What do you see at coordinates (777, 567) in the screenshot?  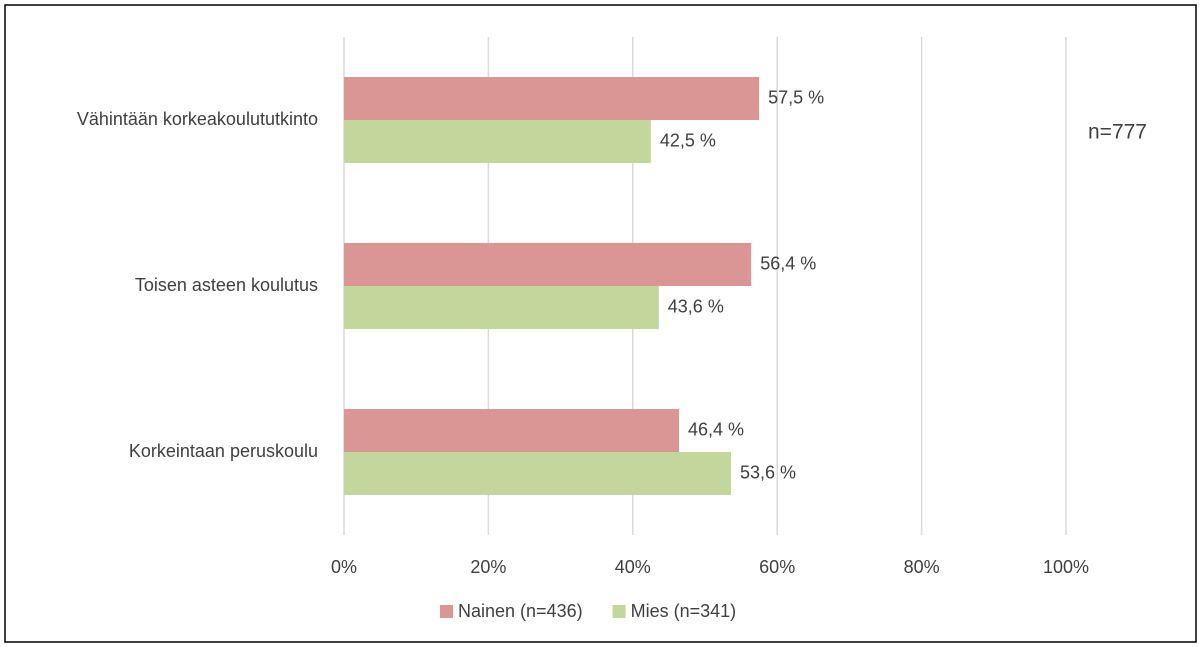 I see `x-tick-label: 60%` at bounding box center [777, 567].